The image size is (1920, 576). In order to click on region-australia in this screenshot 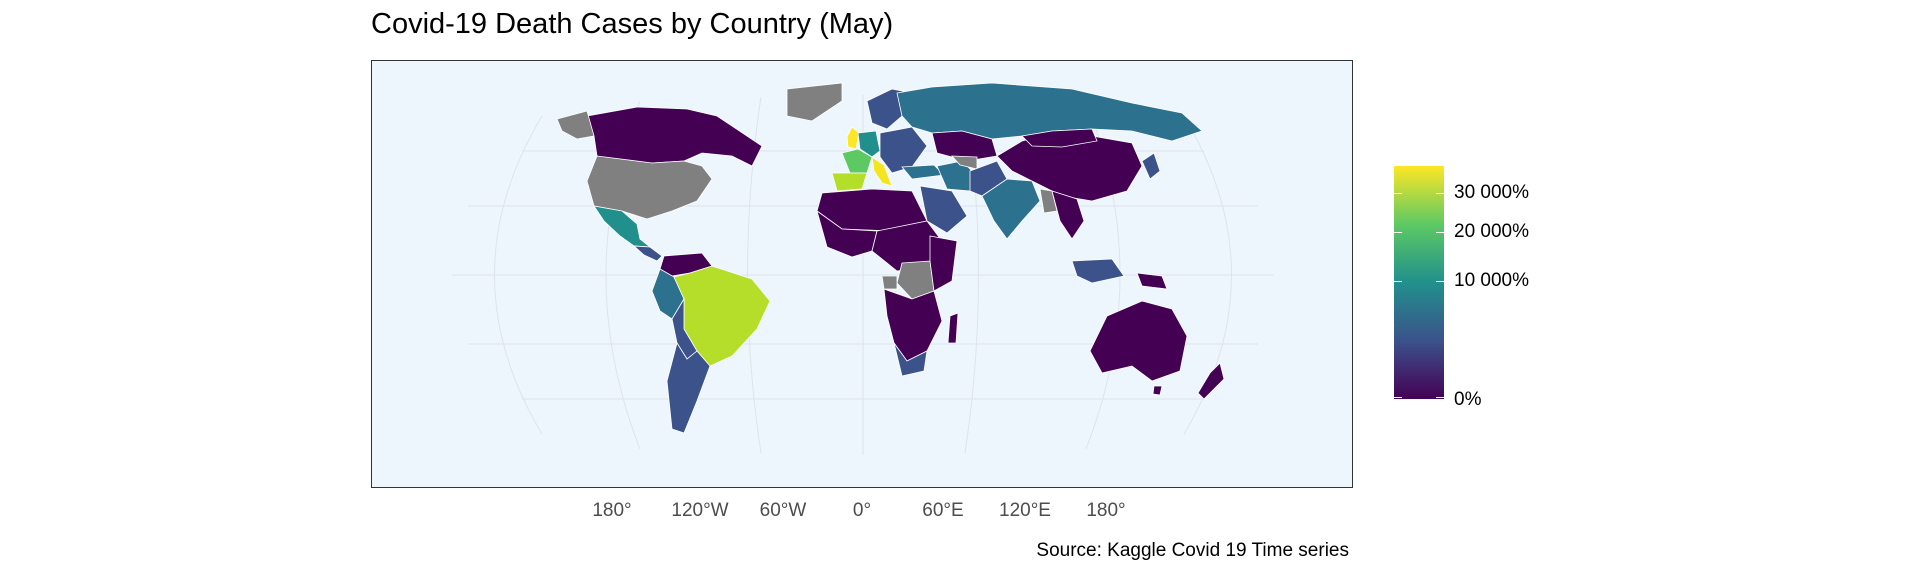, I will do `click(1138, 341)`.